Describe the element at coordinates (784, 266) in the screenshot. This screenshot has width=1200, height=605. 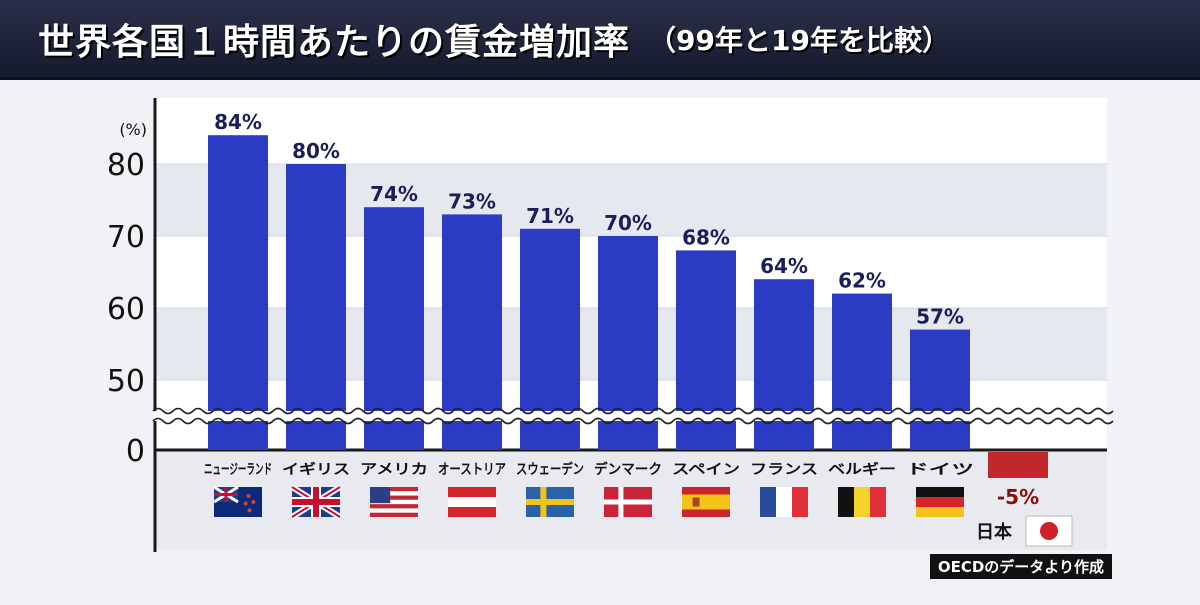
I see `data-label: 64%` at that location.